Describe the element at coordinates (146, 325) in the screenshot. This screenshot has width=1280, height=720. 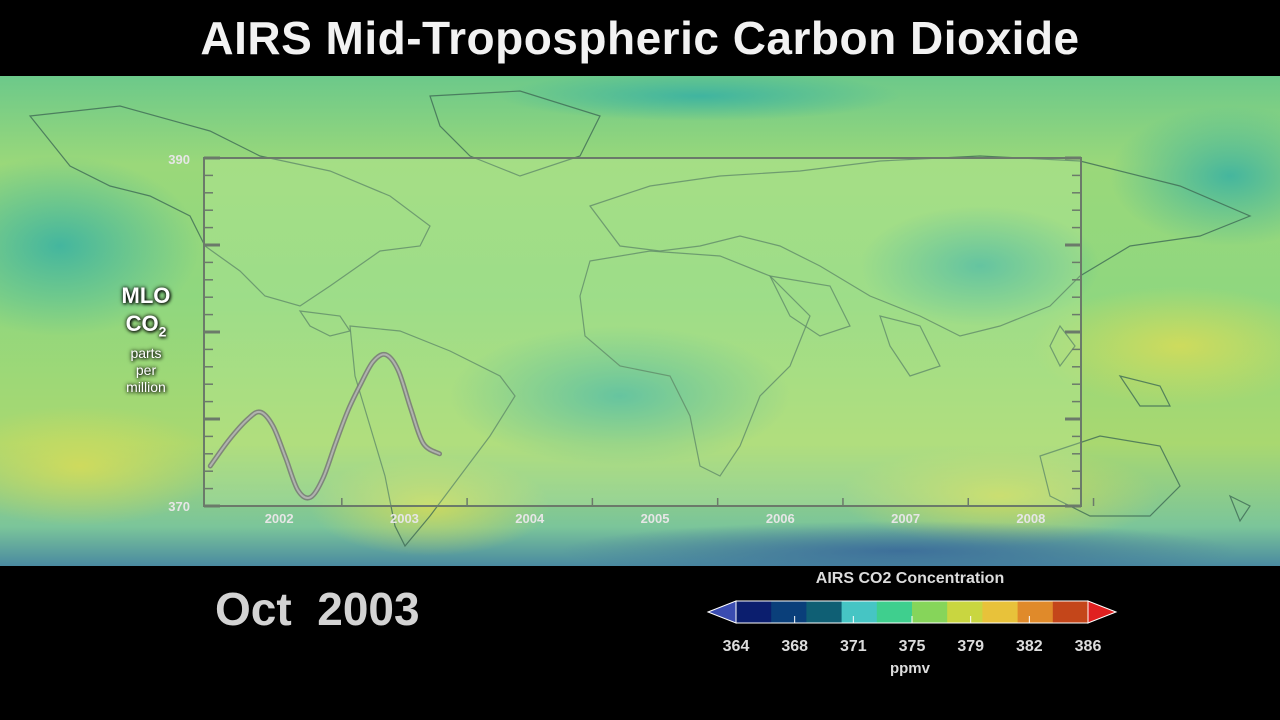
I see `y-title-co2: CO2` at that location.